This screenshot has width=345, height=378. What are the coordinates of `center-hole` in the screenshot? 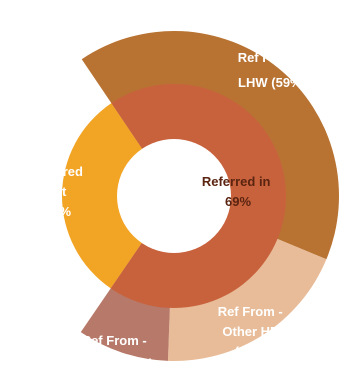 It's located at (174, 196).